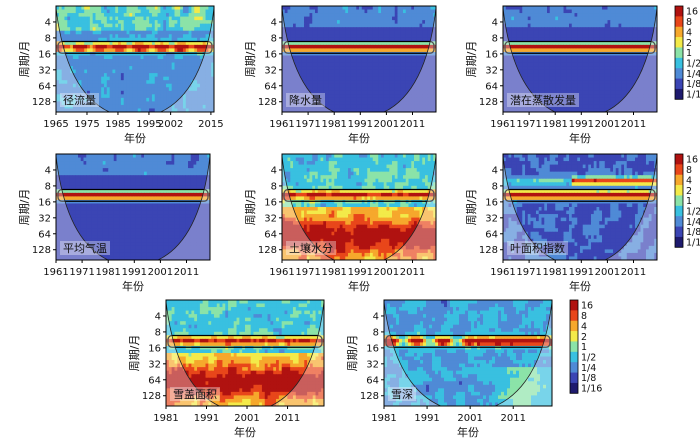 The width and height of the screenshot is (700, 440). What do you see at coordinates (86, 124) in the screenshot?
I see `x-tick-label: 1975` at bounding box center [86, 124].